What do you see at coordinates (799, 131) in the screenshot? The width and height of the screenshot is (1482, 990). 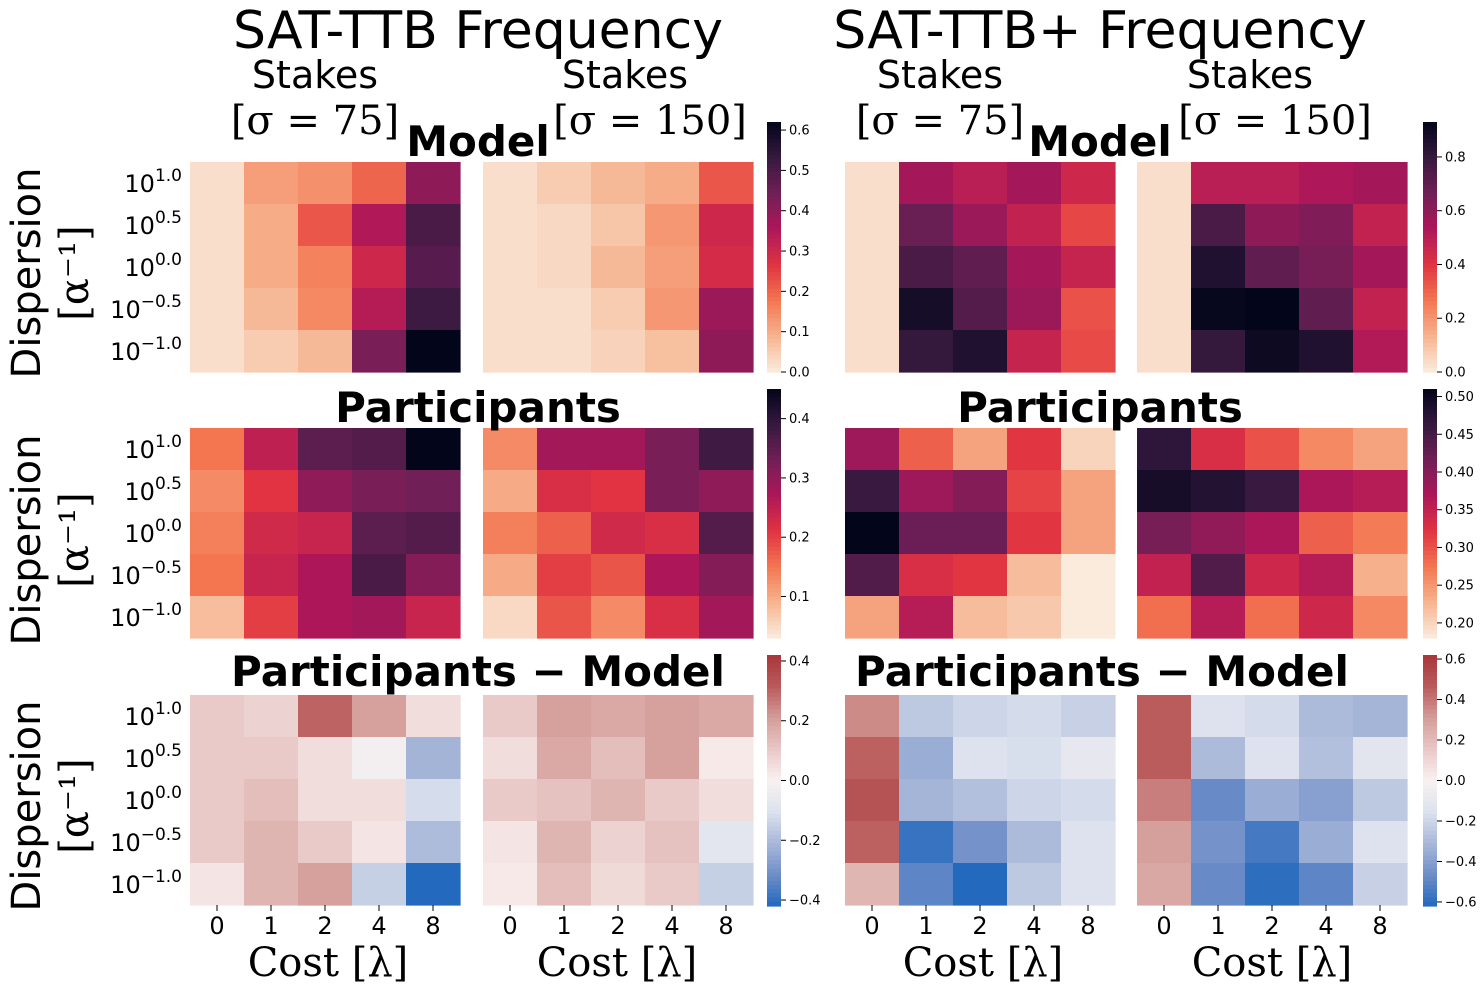 I see `colorbar-tick-label: 0.6` at bounding box center [799, 131].